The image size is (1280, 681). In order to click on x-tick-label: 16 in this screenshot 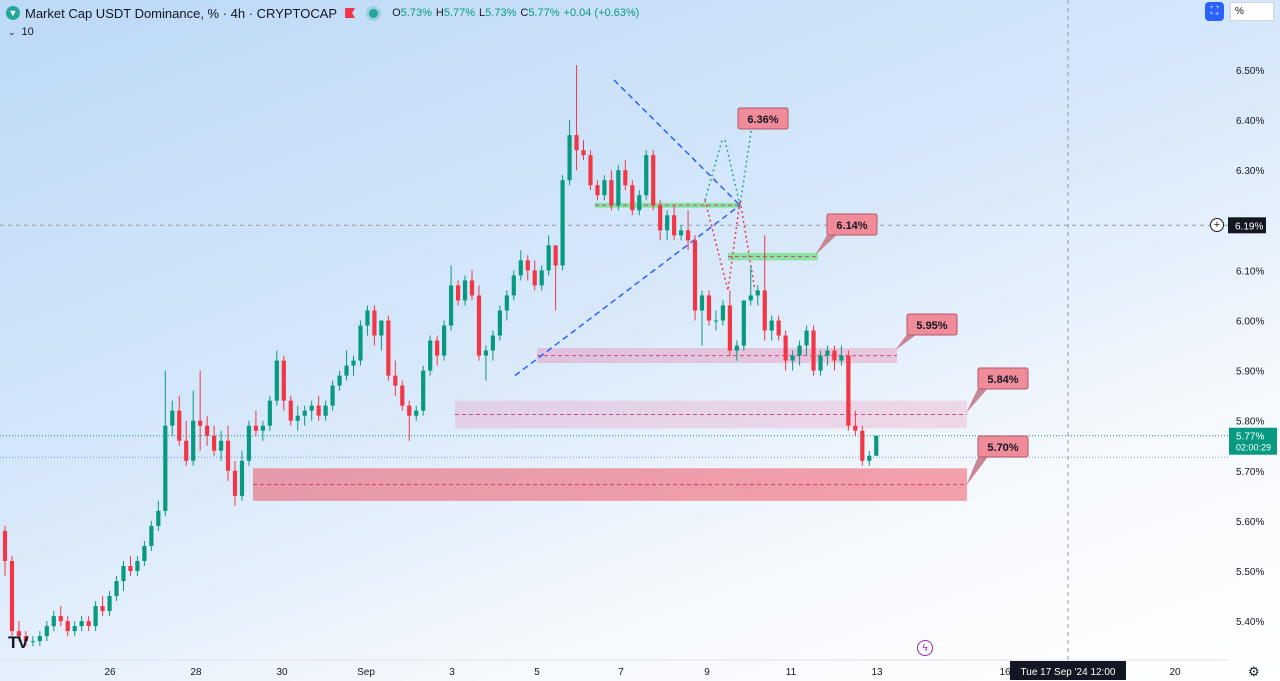, I will do `click(1005, 672)`.